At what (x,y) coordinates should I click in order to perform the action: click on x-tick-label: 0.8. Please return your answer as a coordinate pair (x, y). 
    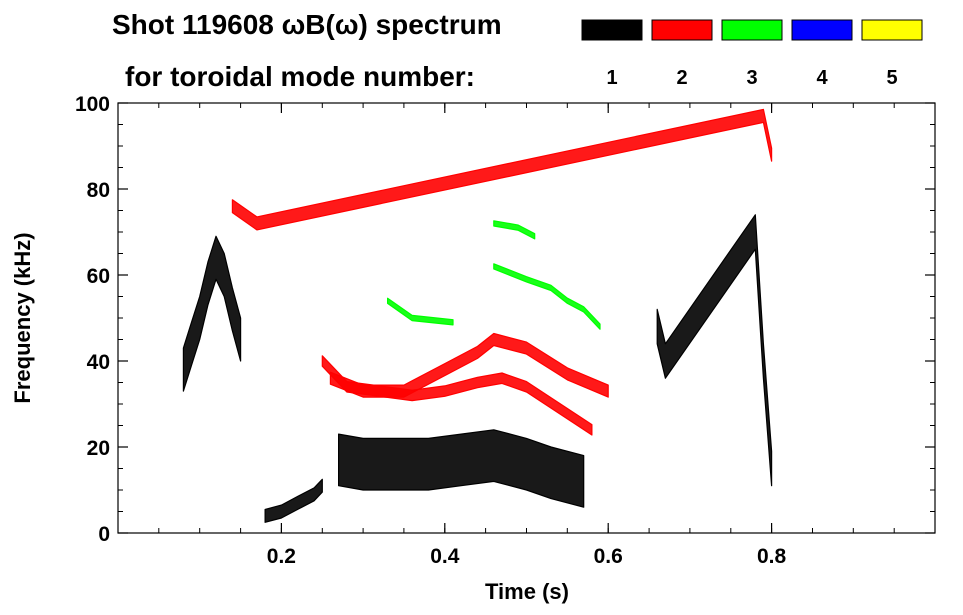
    Looking at the image, I should click on (772, 556).